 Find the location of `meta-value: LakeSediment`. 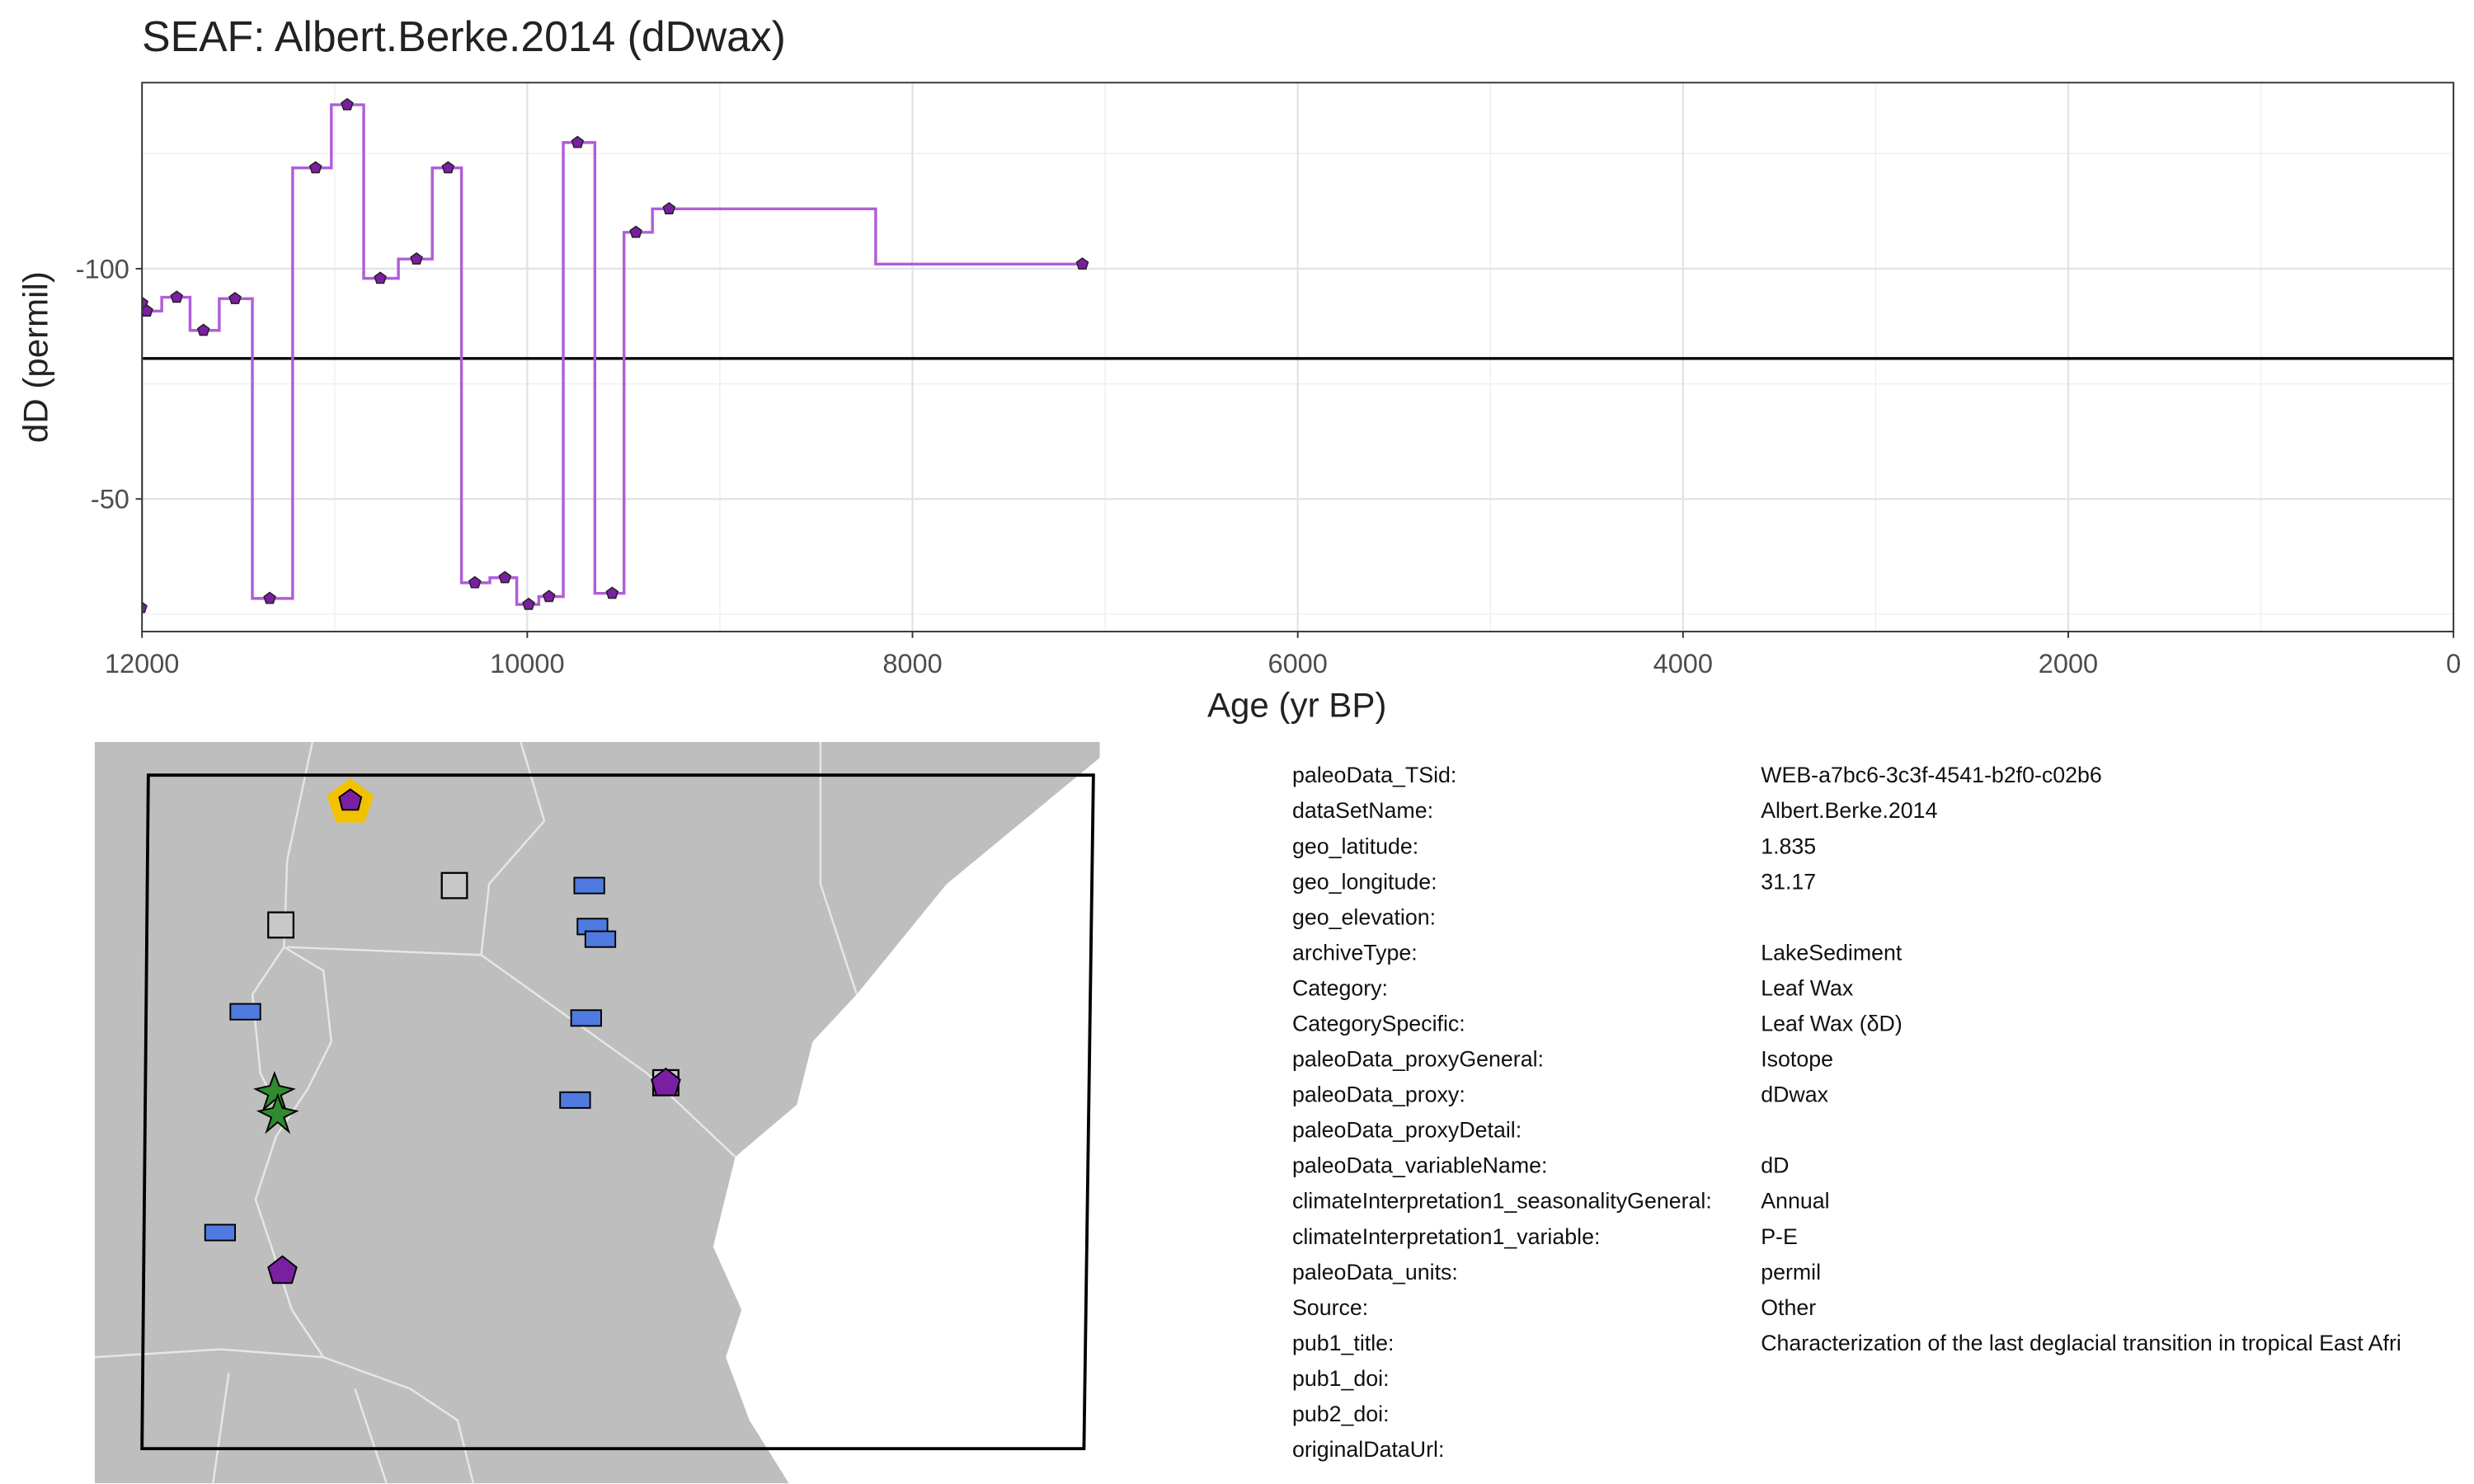

meta-value: LakeSediment is located at coordinates (1832, 952).